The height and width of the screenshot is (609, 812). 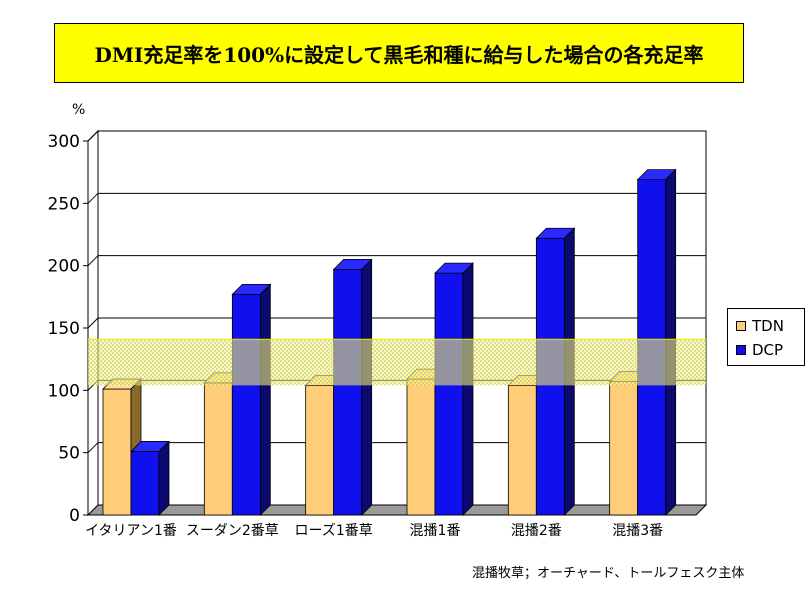 What do you see at coordinates (69, 454) in the screenshot?
I see `y-tick-label: 50` at bounding box center [69, 454].